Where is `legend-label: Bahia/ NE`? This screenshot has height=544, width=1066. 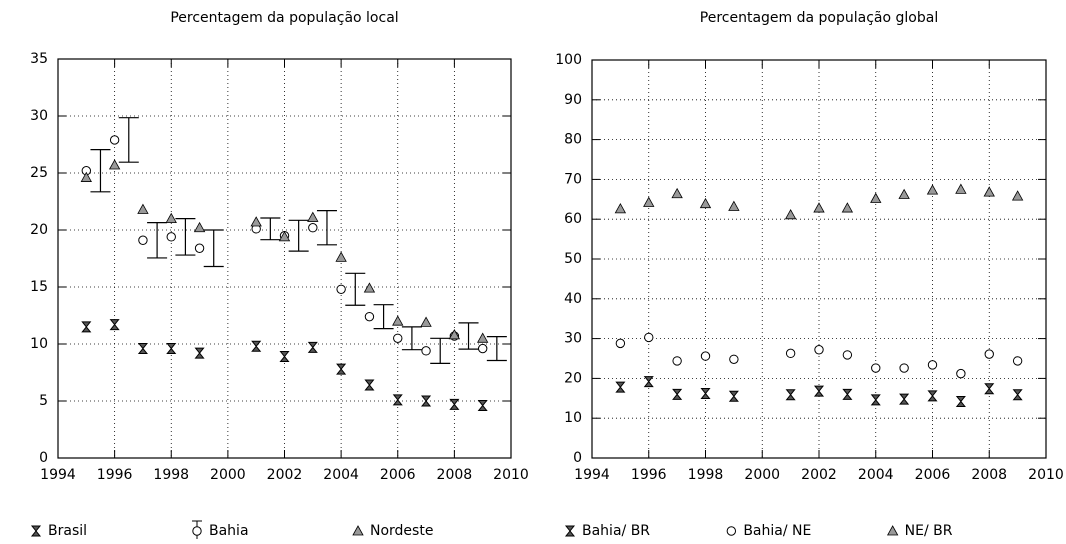
legend-label: Bahia/ NE is located at coordinates (777, 531).